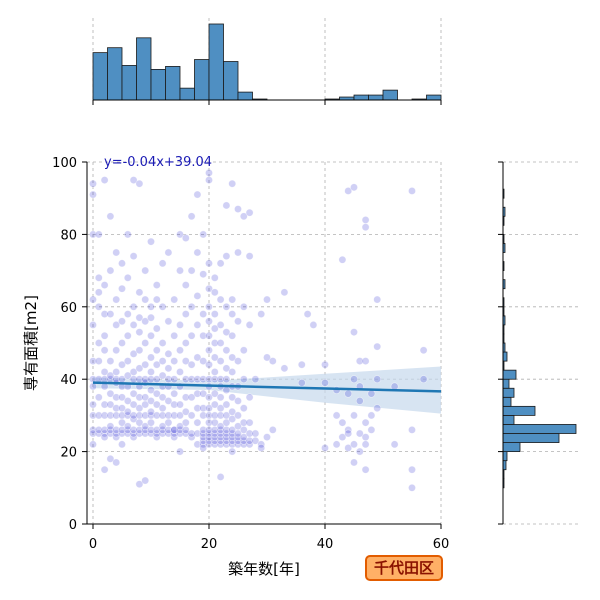  Describe the element at coordinates (441, 544) in the screenshot. I see `x-tick-label: 60` at that location.